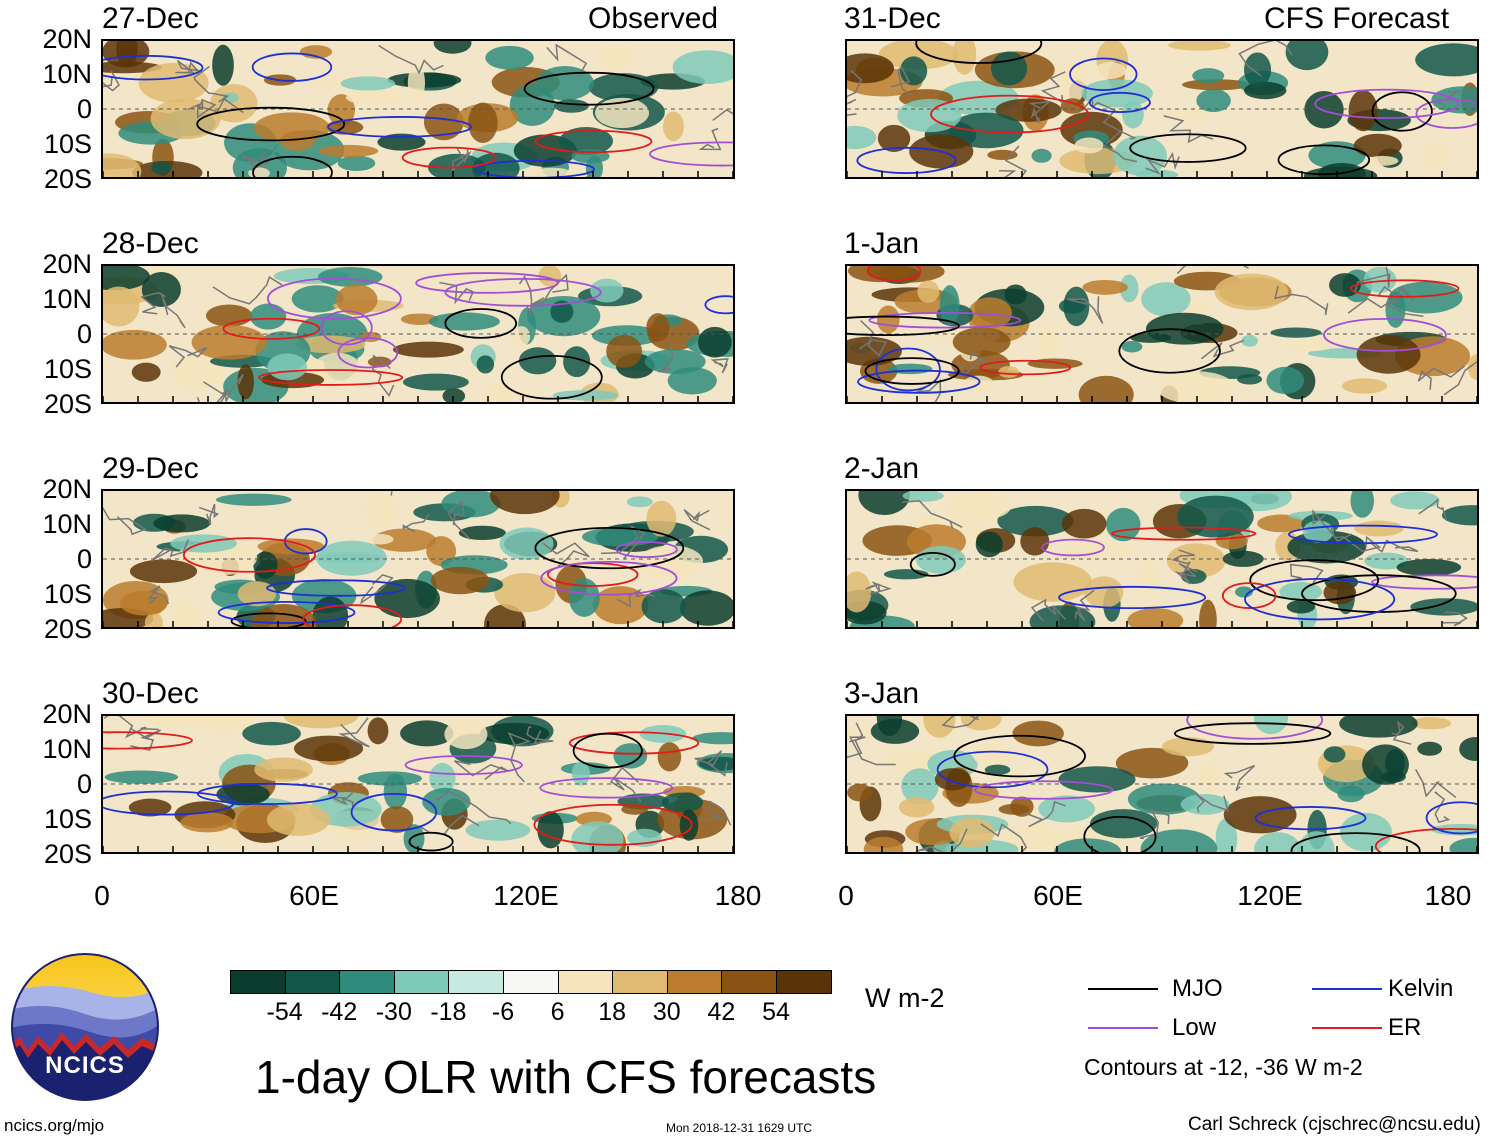 This screenshot has height=1142, width=1510. What do you see at coordinates (150, 468) in the screenshot?
I see `panel-date-obs-3: 29-Dec` at bounding box center [150, 468].